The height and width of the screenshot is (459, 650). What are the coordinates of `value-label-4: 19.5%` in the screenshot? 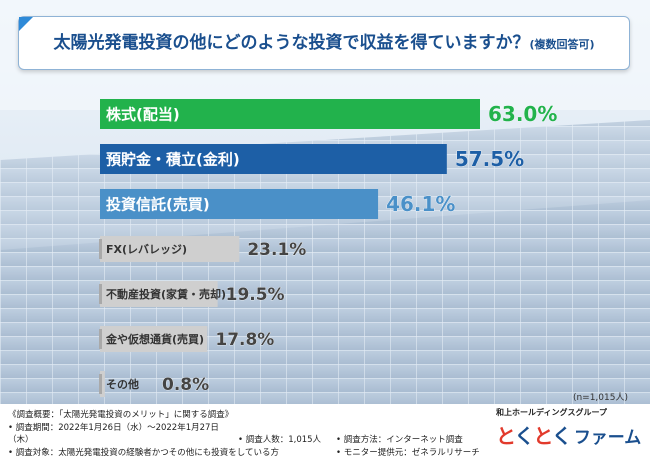 It's located at (255, 295).